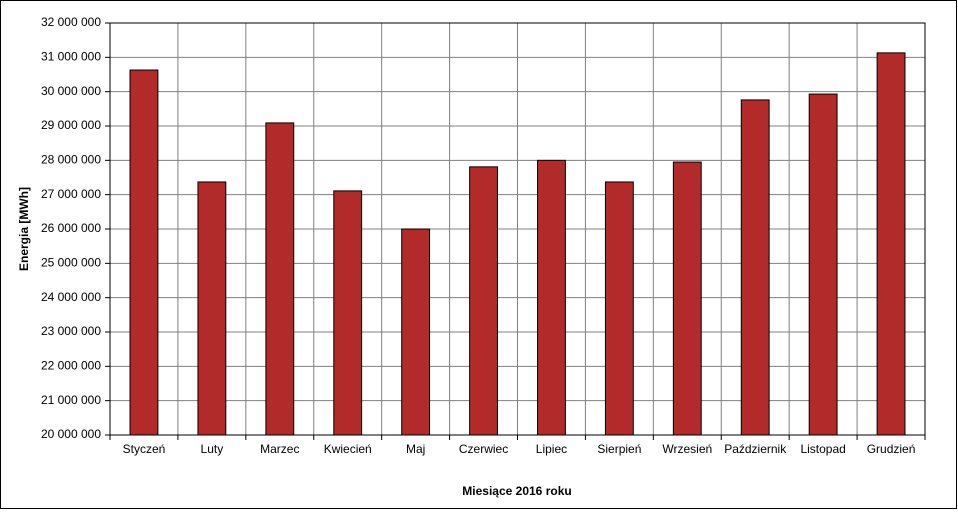 The image size is (958, 517). What do you see at coordinates (551, 449) in the screenshot?
I see `x-tick-label: Lipiec` at bounding box center [551, 449].